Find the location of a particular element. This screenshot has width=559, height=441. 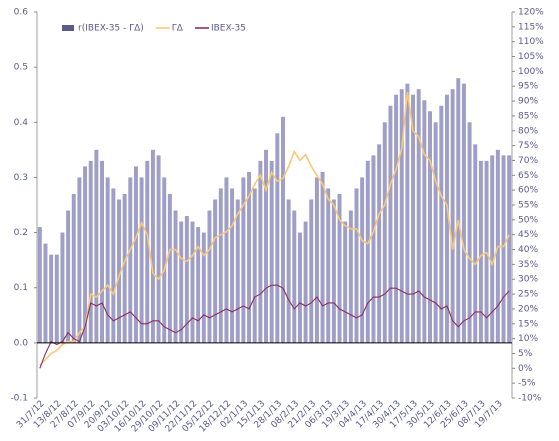

y2-tick-label: 45% is located at coordinates (528, 235).